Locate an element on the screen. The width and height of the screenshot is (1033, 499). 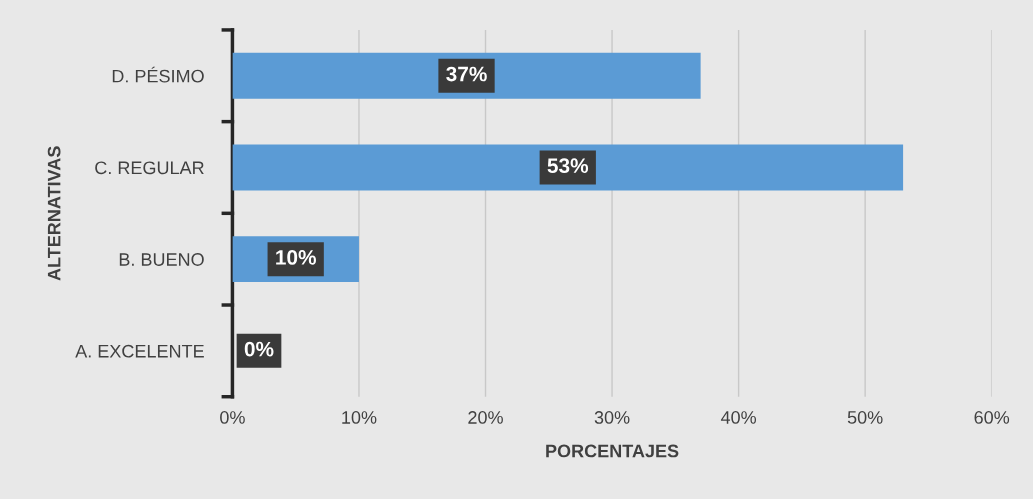
data-label: 10% is located at coordinates (296, 257).